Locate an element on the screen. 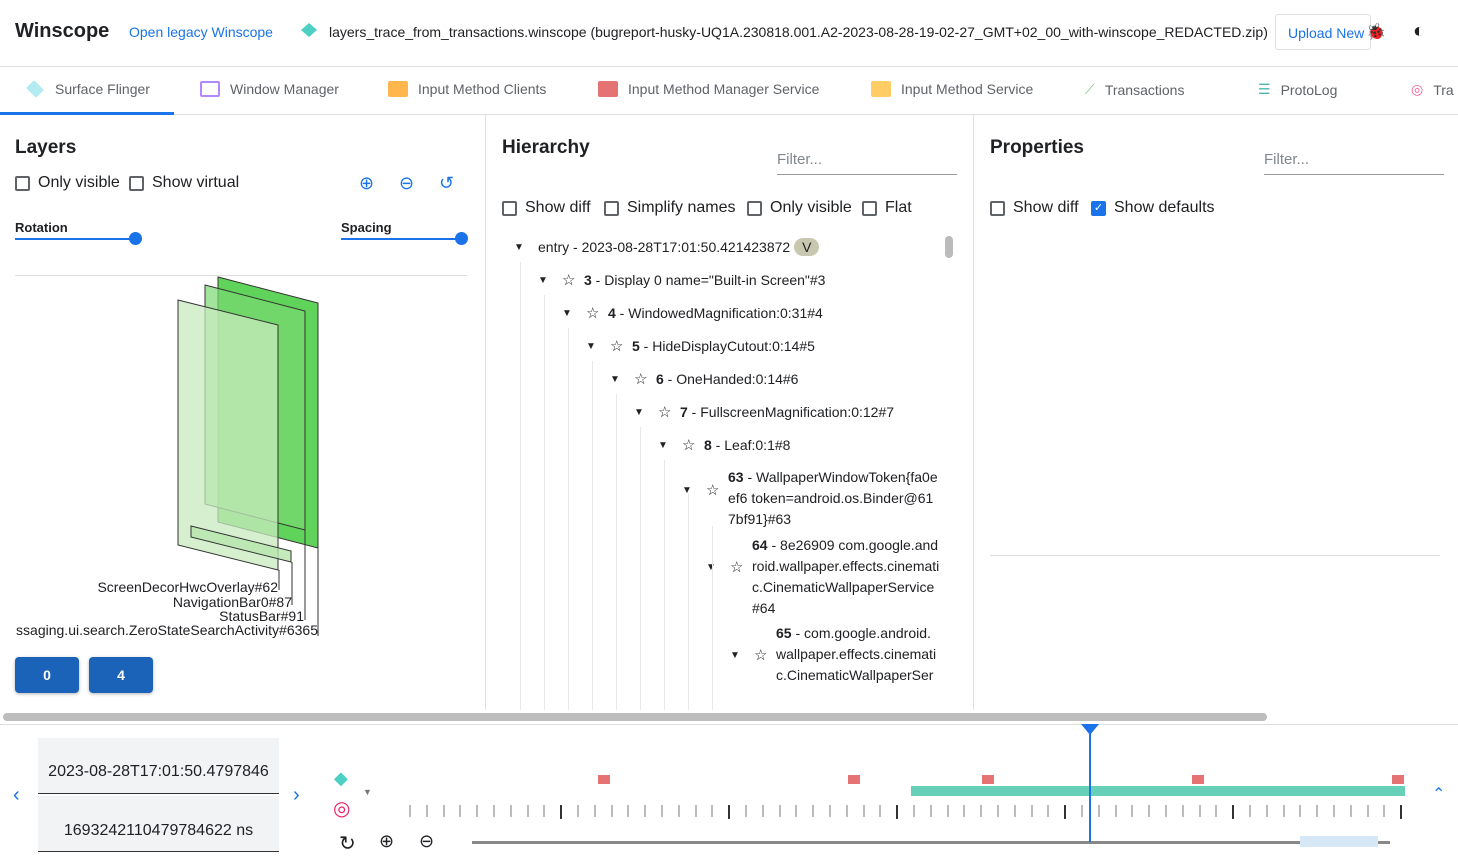 The image size is (1458, 866). prev-entry-icon: ‹ is located at coordinates (16, 795).